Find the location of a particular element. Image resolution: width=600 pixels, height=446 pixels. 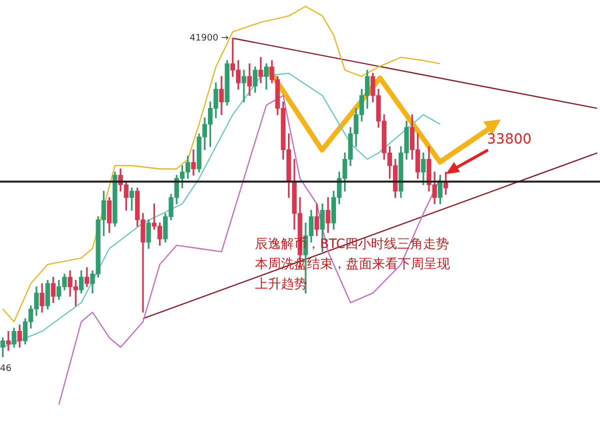

annotation: 33800 is located at coordinates (509, 140).